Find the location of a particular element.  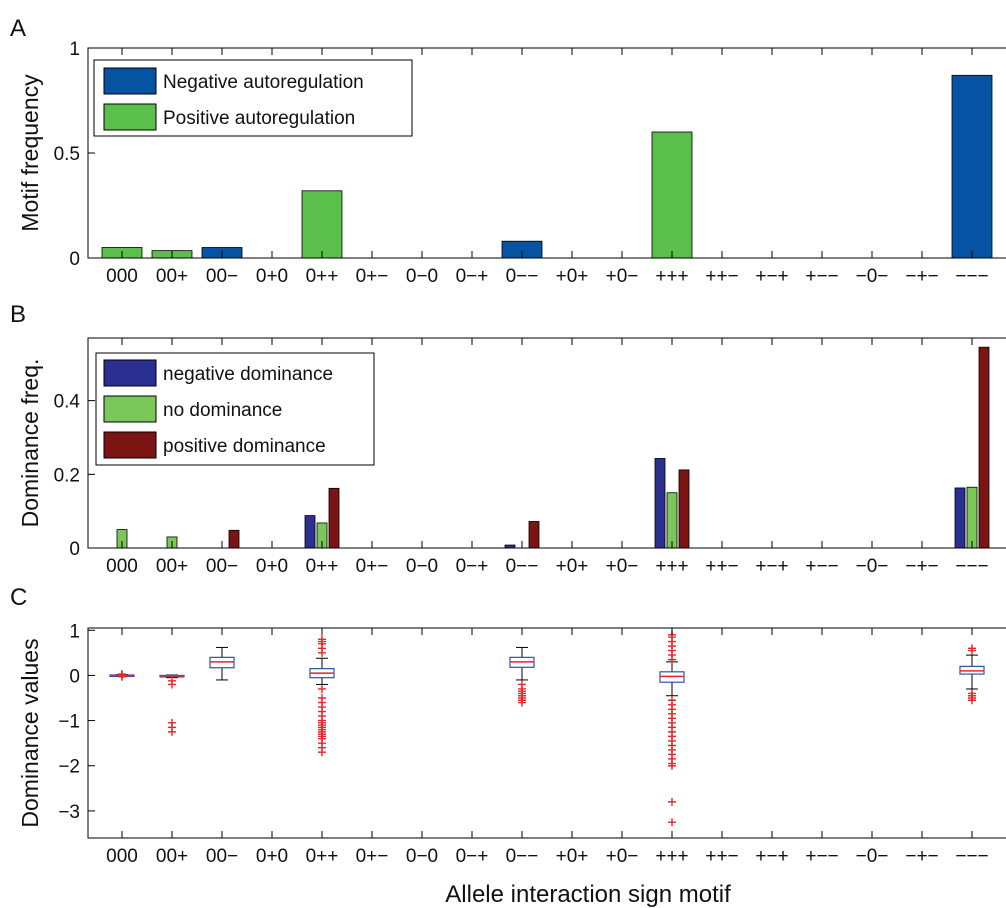

panel-c-category-label: 00− is located at coordinates (222, 856).